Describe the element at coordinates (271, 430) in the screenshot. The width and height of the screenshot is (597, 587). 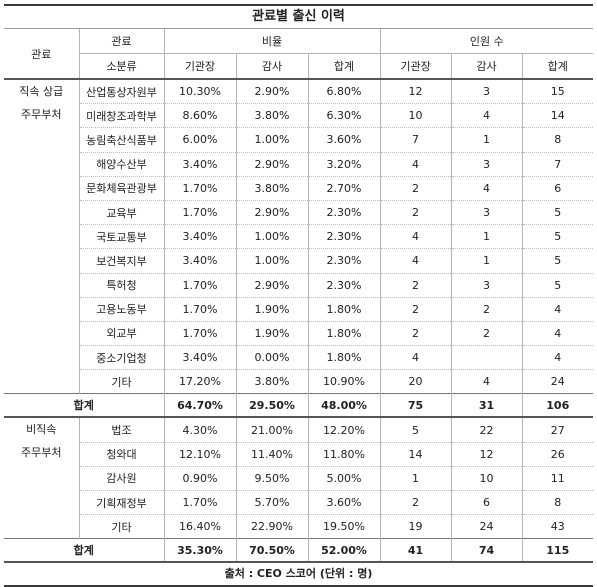
I see `row-value: 21.00%` at that location.